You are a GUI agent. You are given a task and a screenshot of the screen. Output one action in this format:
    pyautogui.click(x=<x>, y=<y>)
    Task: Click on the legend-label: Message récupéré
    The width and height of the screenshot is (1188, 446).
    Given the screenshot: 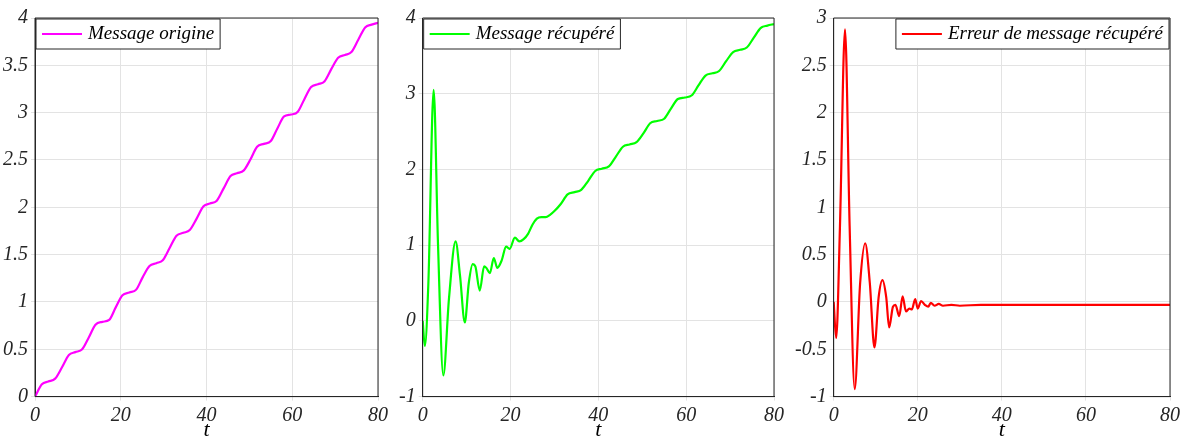 What is the action you would take?
    pyautogui.click(x=545, y=32)
    